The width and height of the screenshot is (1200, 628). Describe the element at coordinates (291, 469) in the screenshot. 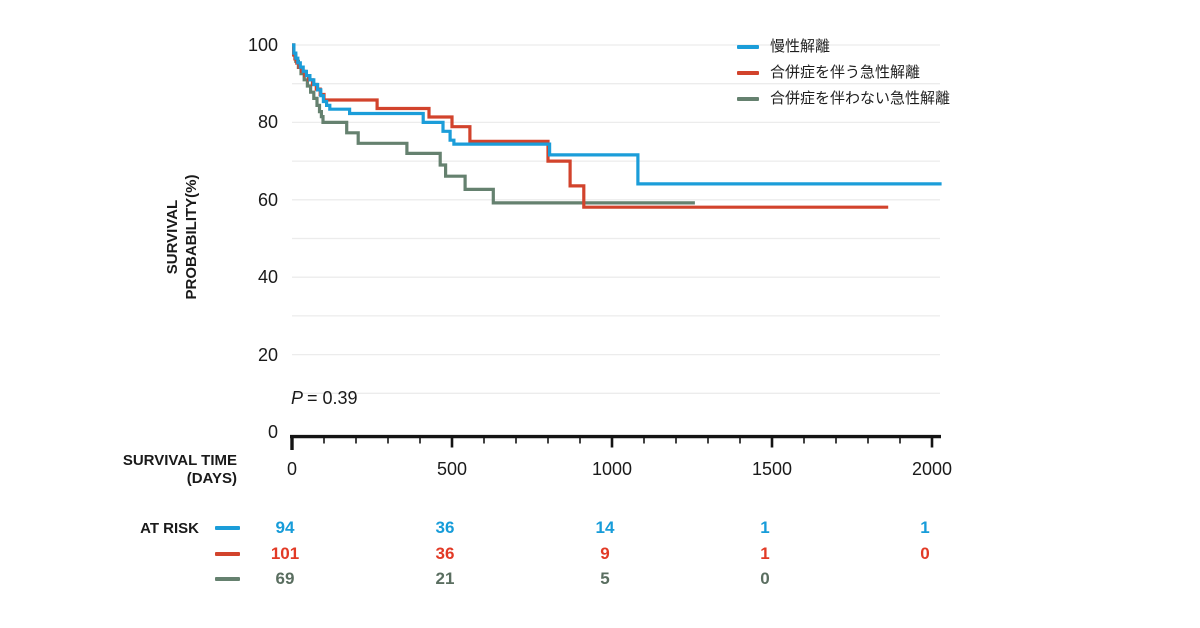

I see `x-tick-0: 0` at that location.